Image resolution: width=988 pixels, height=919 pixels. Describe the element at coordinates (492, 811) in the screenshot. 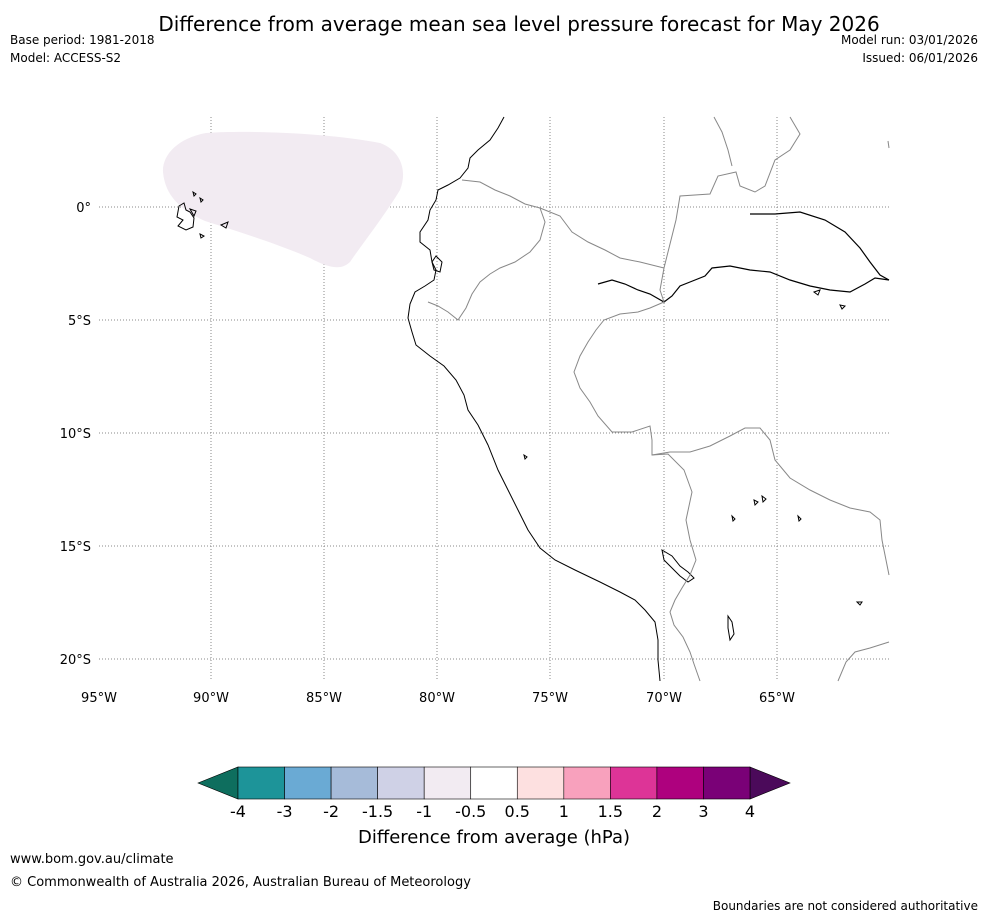

I see `colorbar-ticks: -4 -3 -2 -1.5 -1 -0.5 0.5 1 1.5 2 3 4` at that location.